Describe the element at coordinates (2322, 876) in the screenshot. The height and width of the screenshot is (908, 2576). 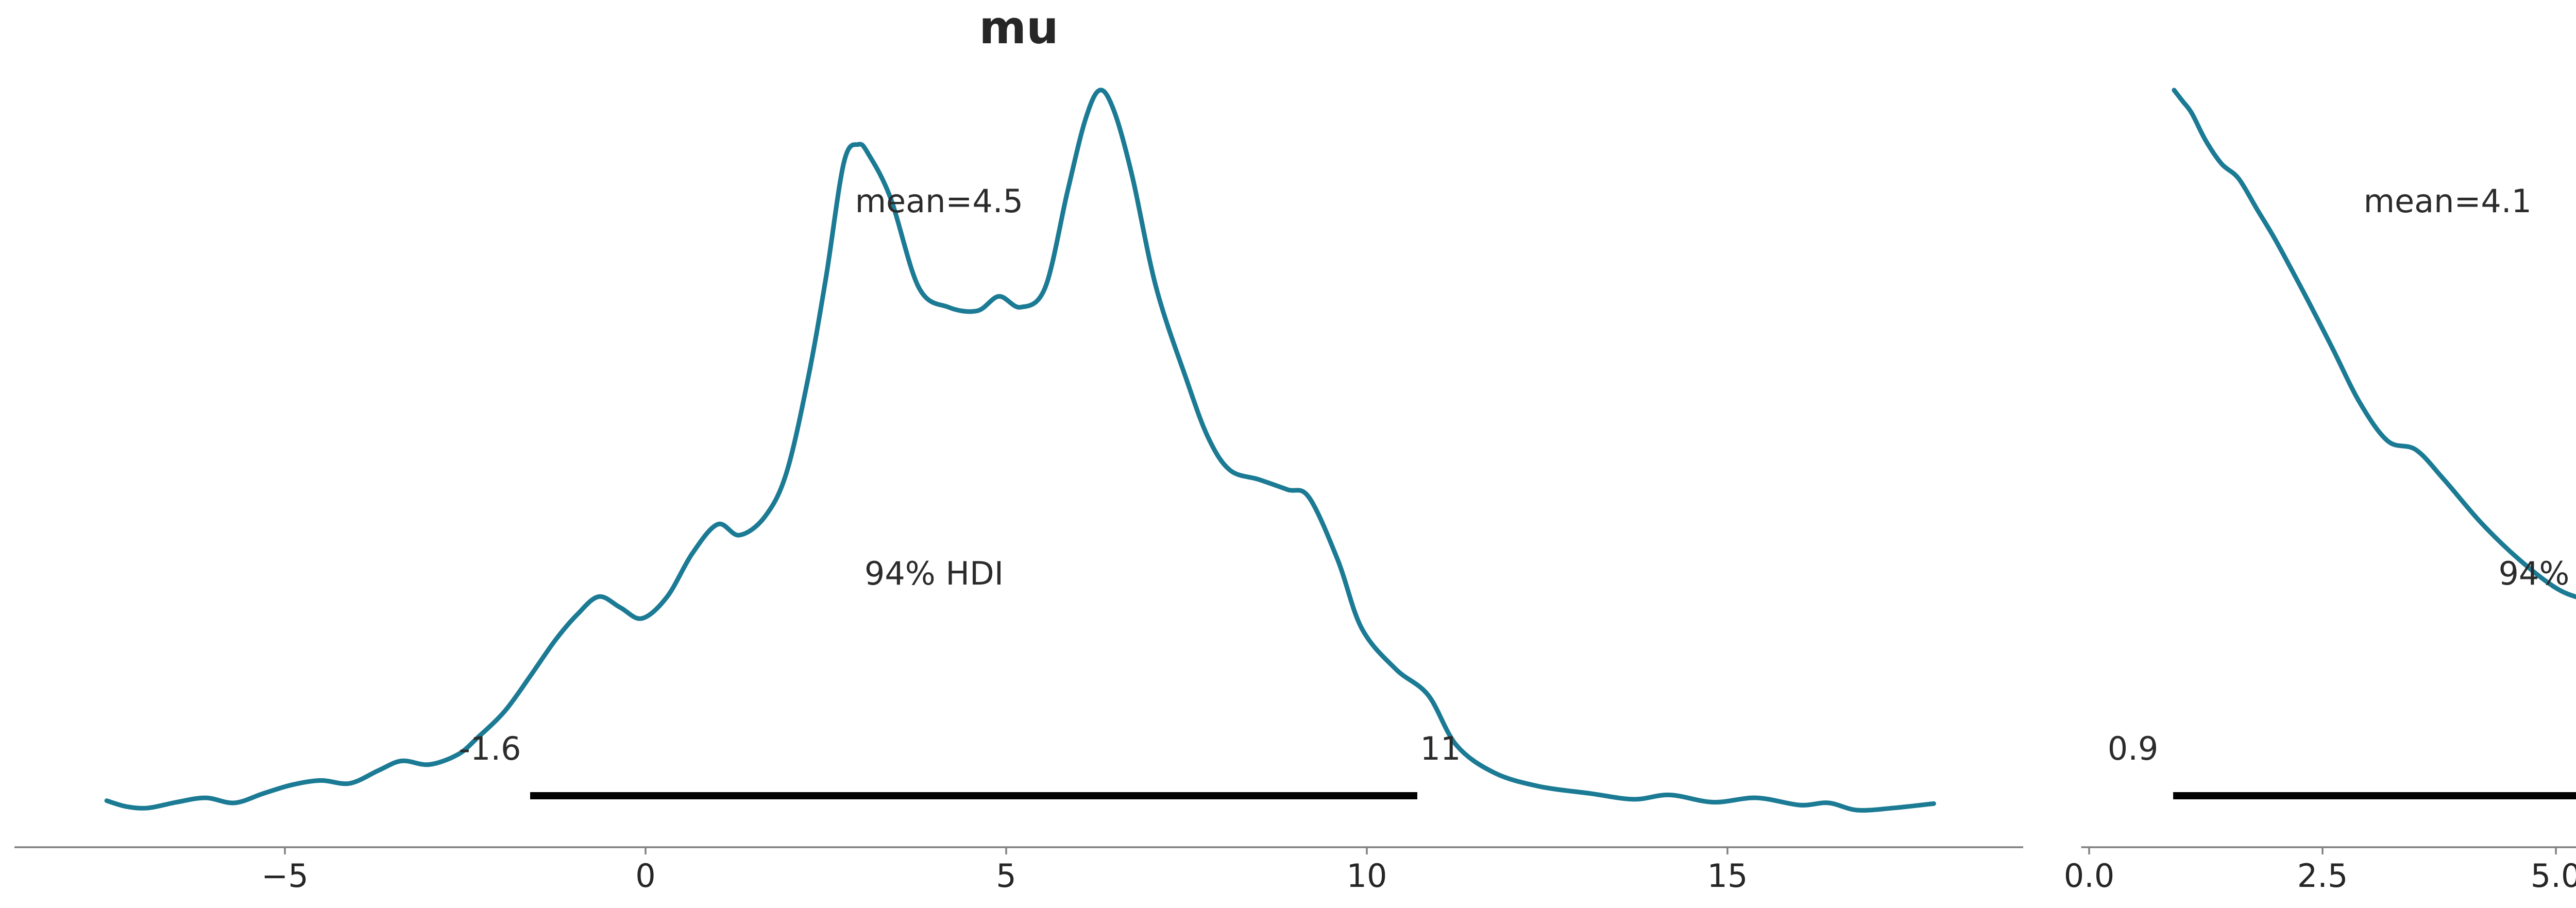
I see `x-tick-label-tau: 2.5` at that location.